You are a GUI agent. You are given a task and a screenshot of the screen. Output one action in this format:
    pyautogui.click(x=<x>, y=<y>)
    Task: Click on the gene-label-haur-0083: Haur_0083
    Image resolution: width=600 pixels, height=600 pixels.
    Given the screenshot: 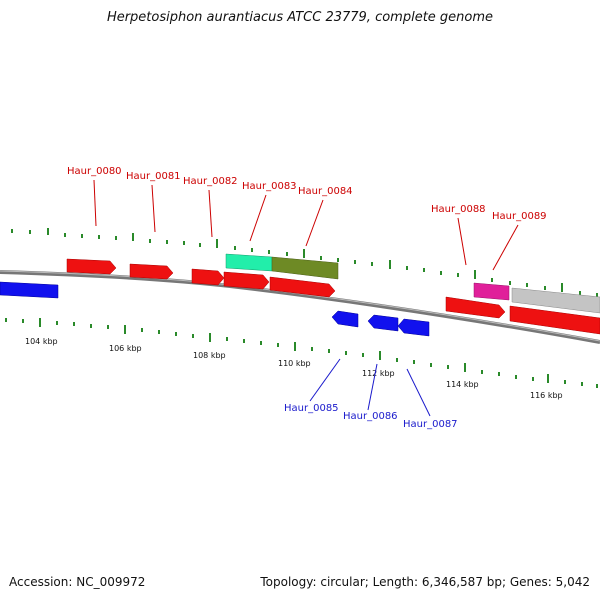 What is the action you would take?
    pyautogui.click(x=269, y=186)
    